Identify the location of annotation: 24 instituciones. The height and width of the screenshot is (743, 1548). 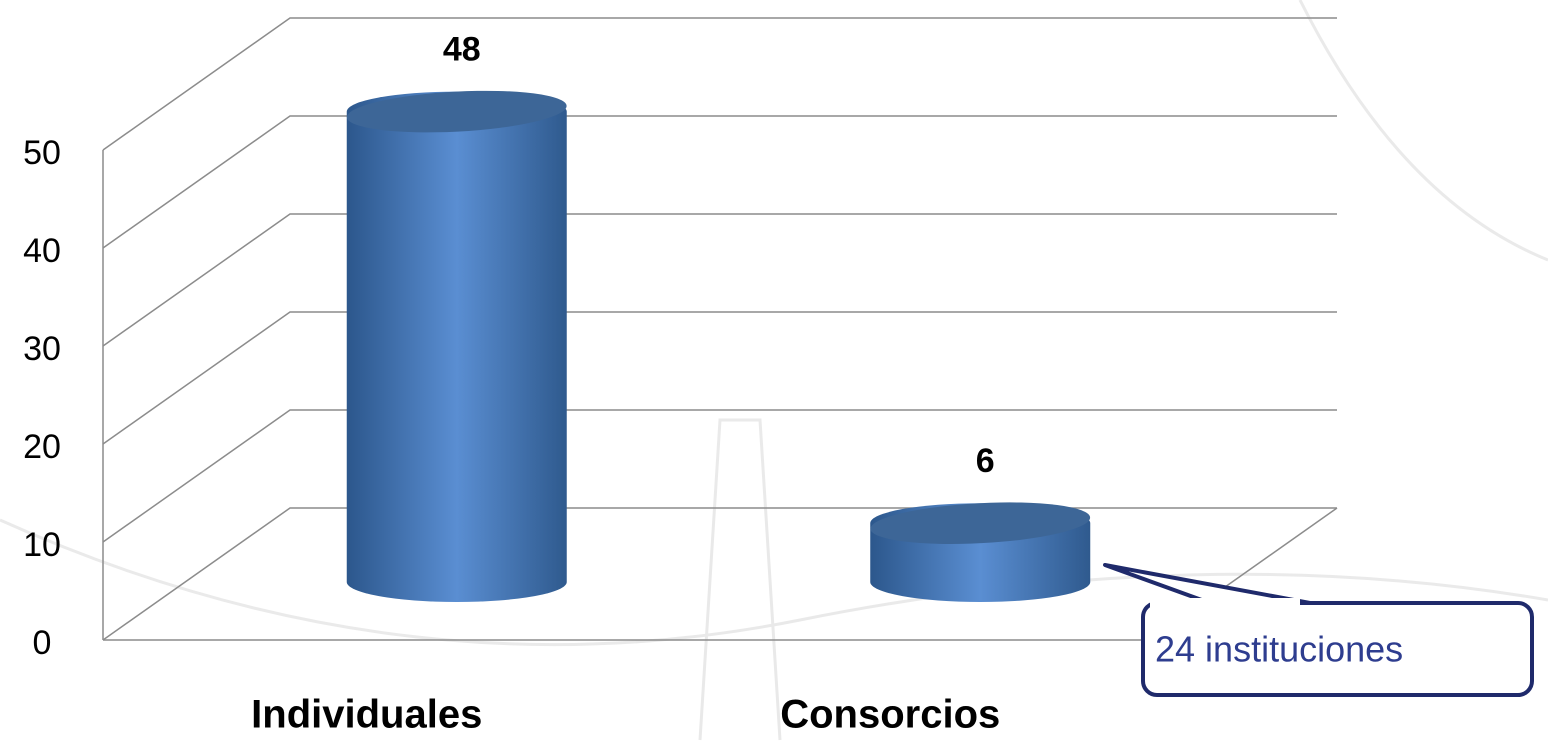
(1279, 649).